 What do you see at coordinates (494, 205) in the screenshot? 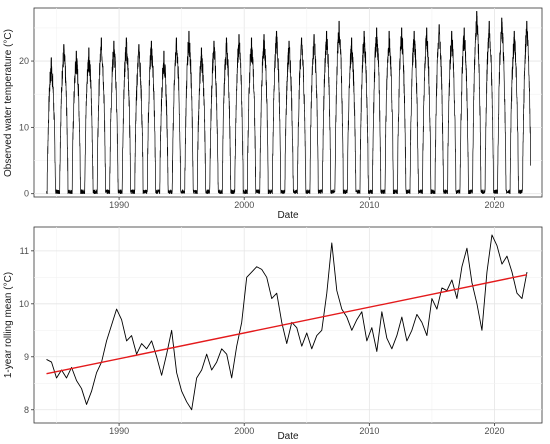
I see `temperature-x-tick-label: 2020` at bounding box center [494, 205].